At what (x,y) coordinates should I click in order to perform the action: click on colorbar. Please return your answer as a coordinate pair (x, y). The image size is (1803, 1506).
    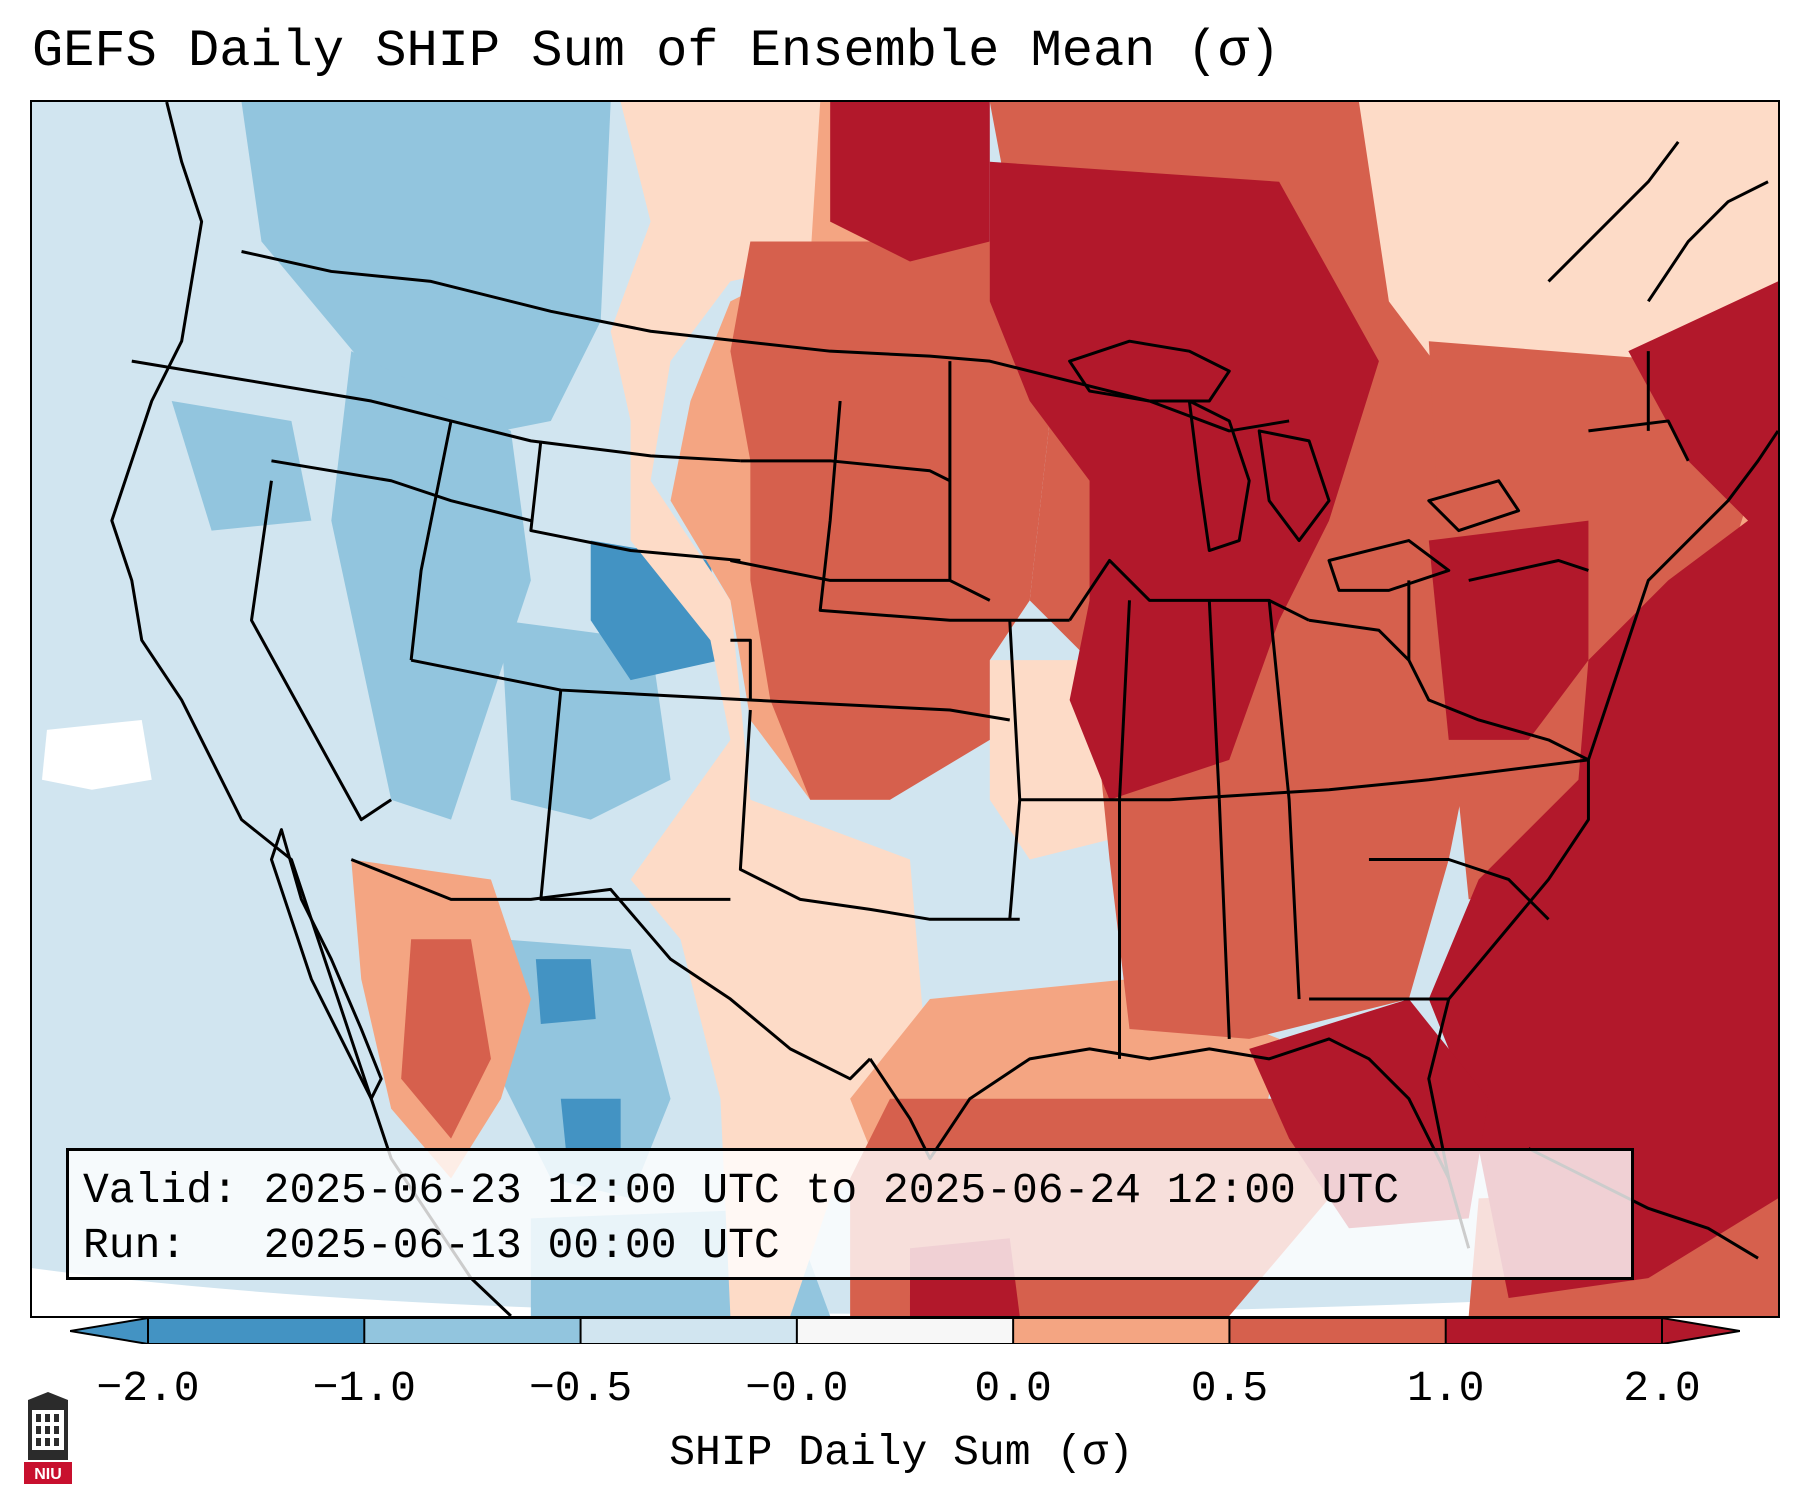
    Looking at the image, I should click on (905, 1331).